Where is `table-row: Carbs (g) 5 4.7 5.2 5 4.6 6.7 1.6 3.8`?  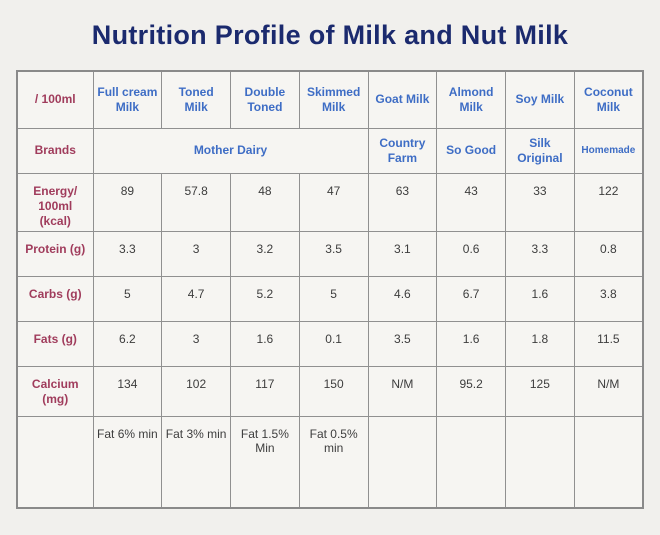
table-row: Carbs (g) 5 4.7 5.2 5 4.6 6.7 1.6 3.8 is located at coordinates (330, 298).